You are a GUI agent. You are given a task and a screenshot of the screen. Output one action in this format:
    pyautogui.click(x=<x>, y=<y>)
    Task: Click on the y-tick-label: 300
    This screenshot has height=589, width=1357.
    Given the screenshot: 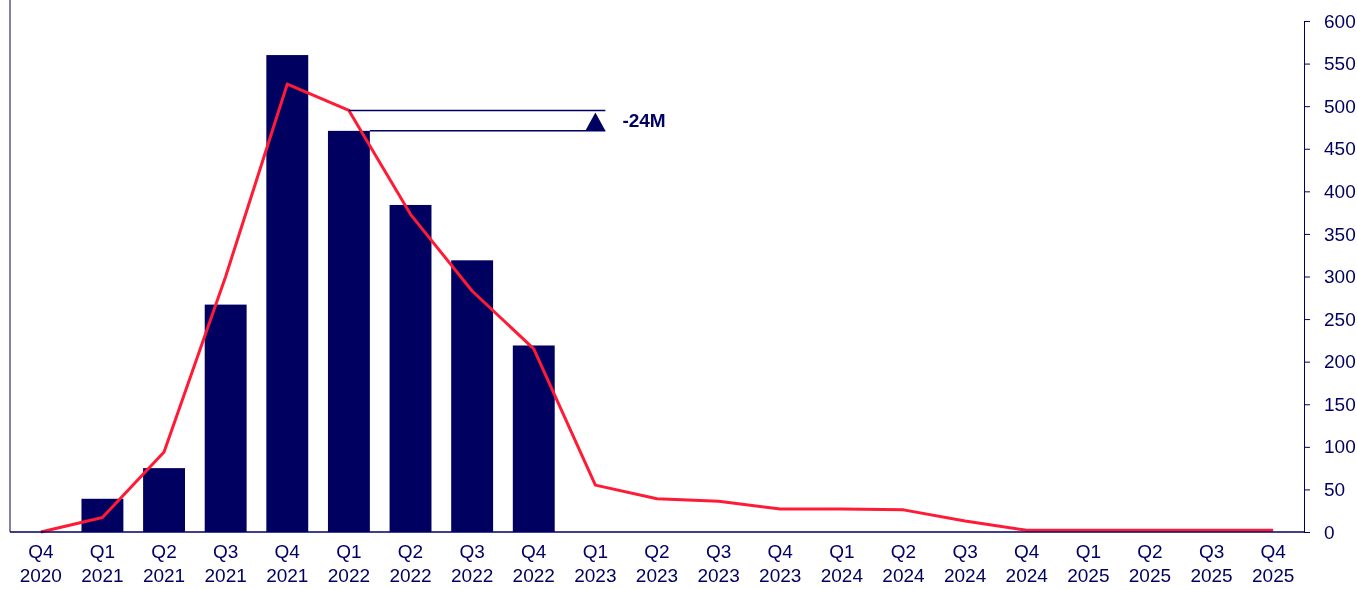 What is the action you would take?
    pyautogui.click(x=1340, y=277)
    